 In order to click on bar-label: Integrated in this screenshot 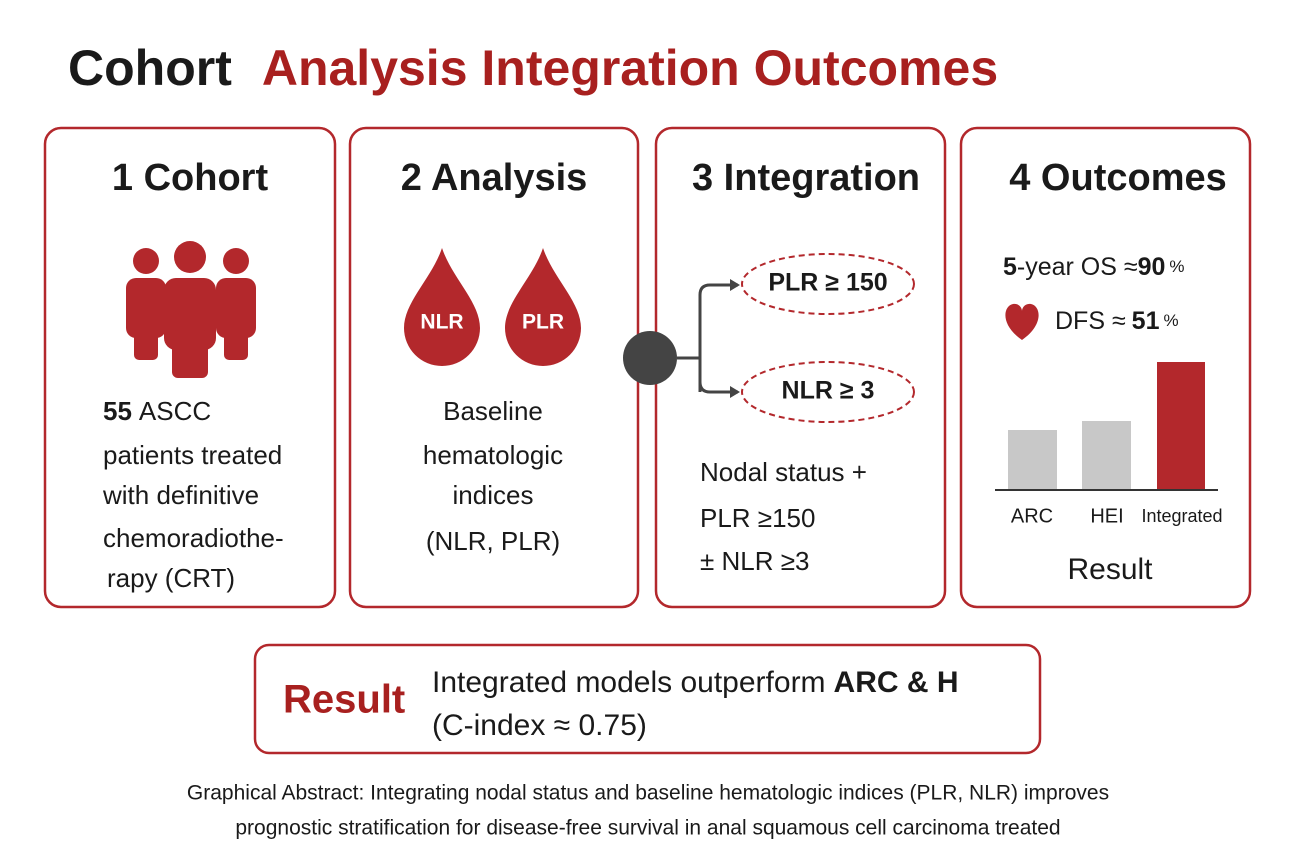, I will do `click(1181, 516)`.